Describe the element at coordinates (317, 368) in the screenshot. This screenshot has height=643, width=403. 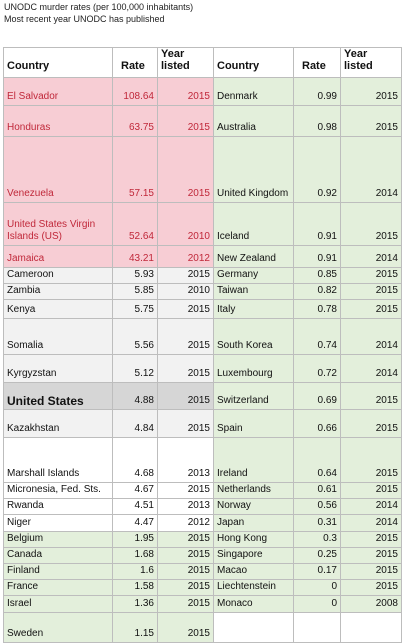
I see `rate-cell: 0.72` at that location.